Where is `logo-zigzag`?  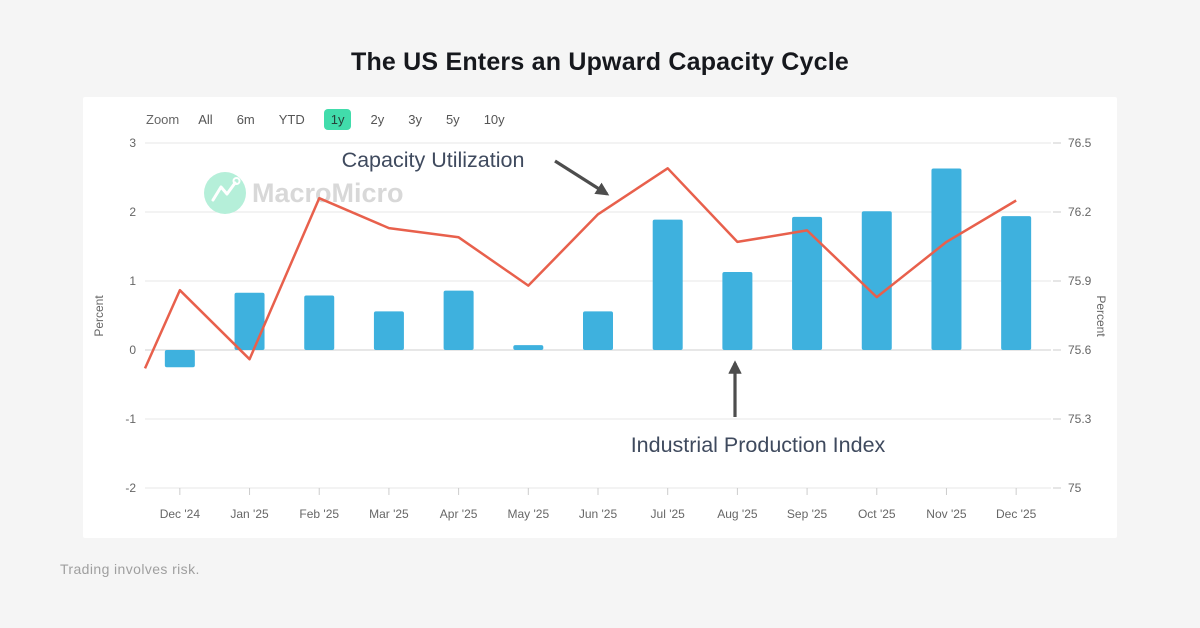 logo-zigzag is located at coordinates (224, 191).